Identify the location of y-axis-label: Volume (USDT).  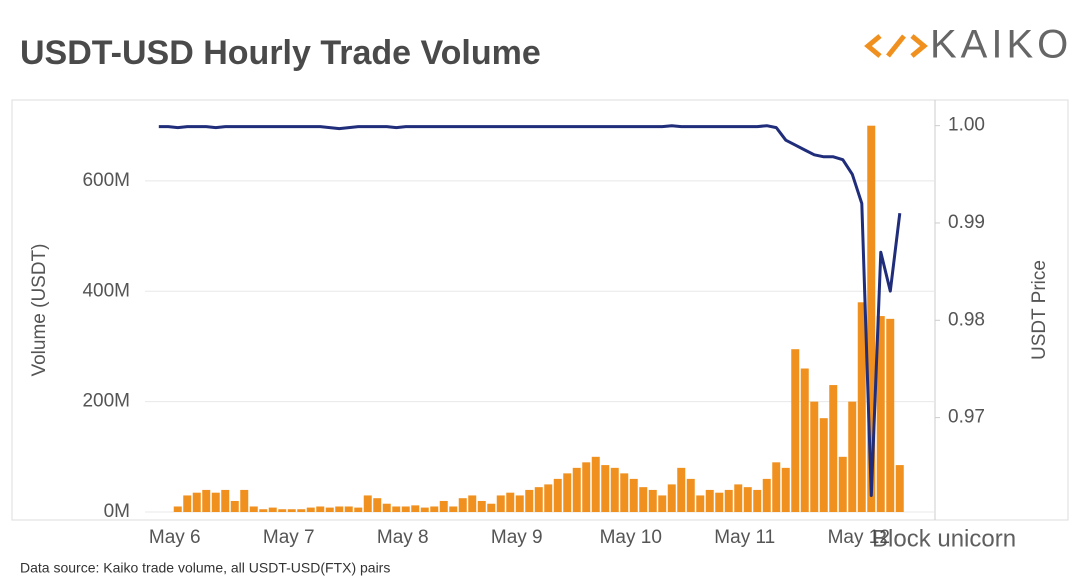
(39, 309).